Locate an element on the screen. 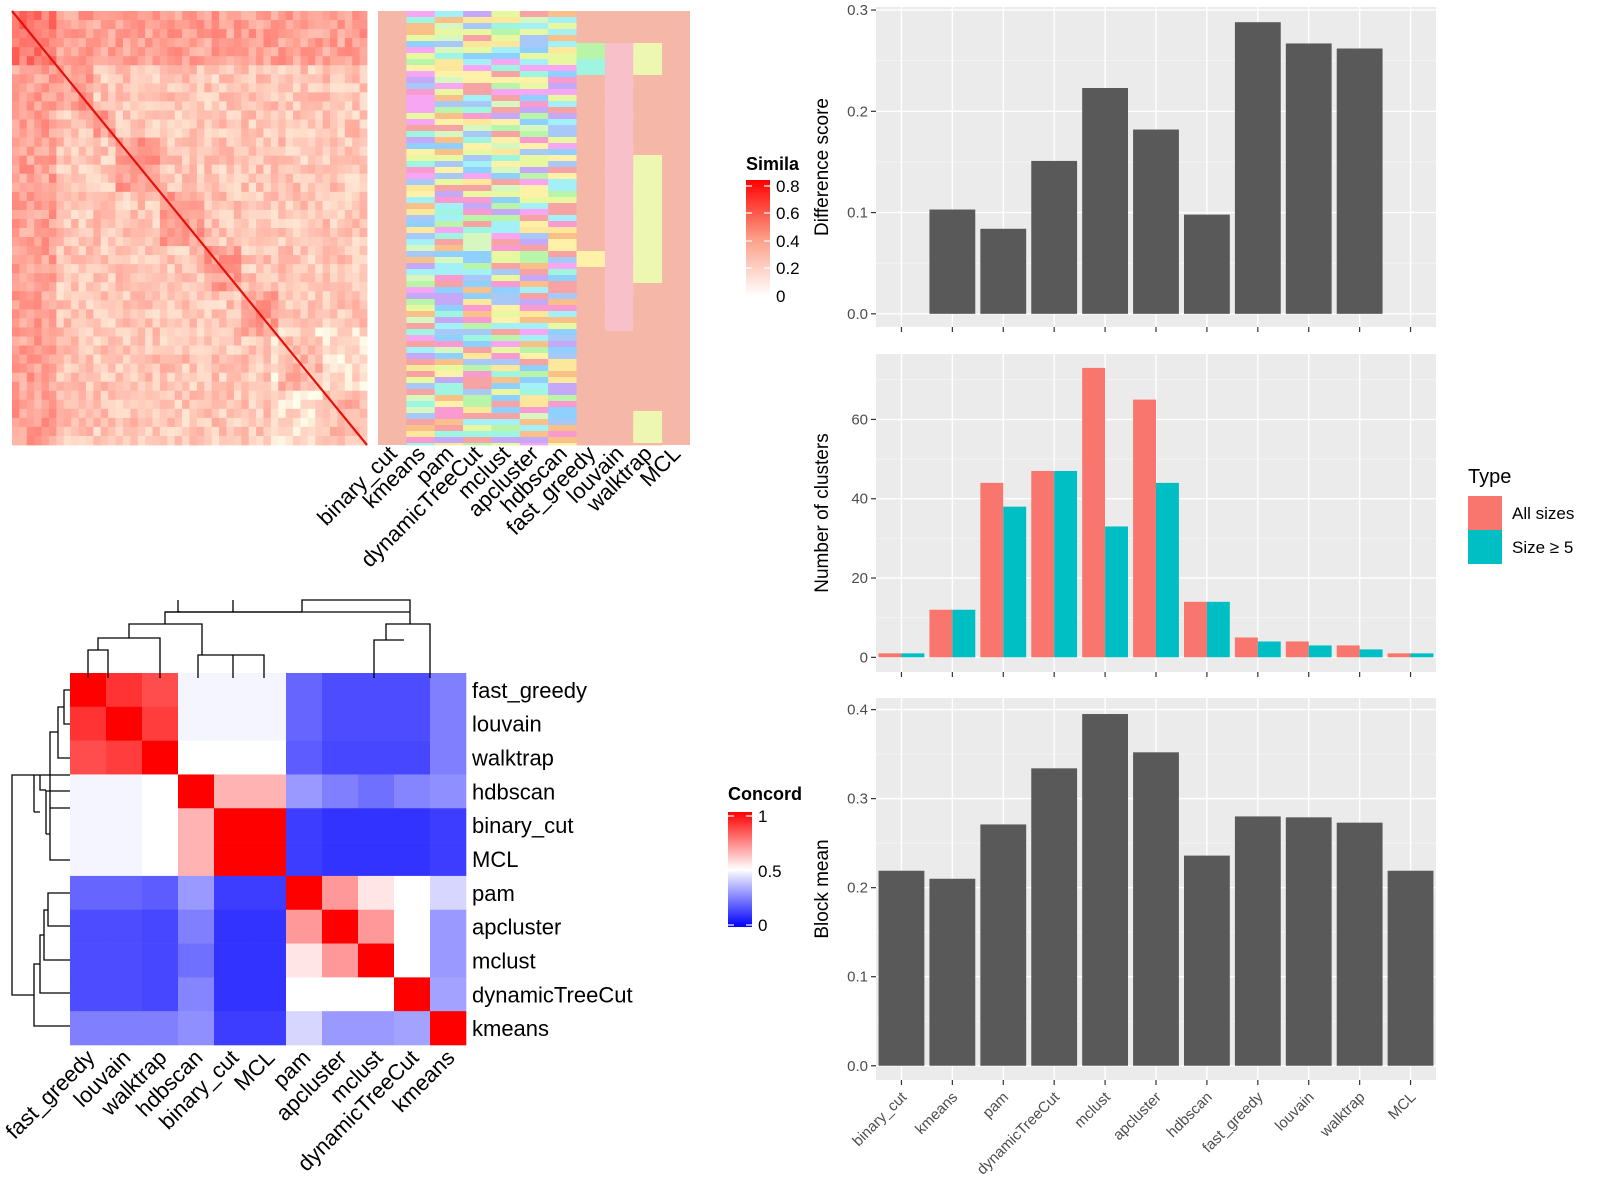 The width and height of the screenshot is (1600, 1200). concordance-legend-tick-label: 0 is located at coordinates (762, 925).